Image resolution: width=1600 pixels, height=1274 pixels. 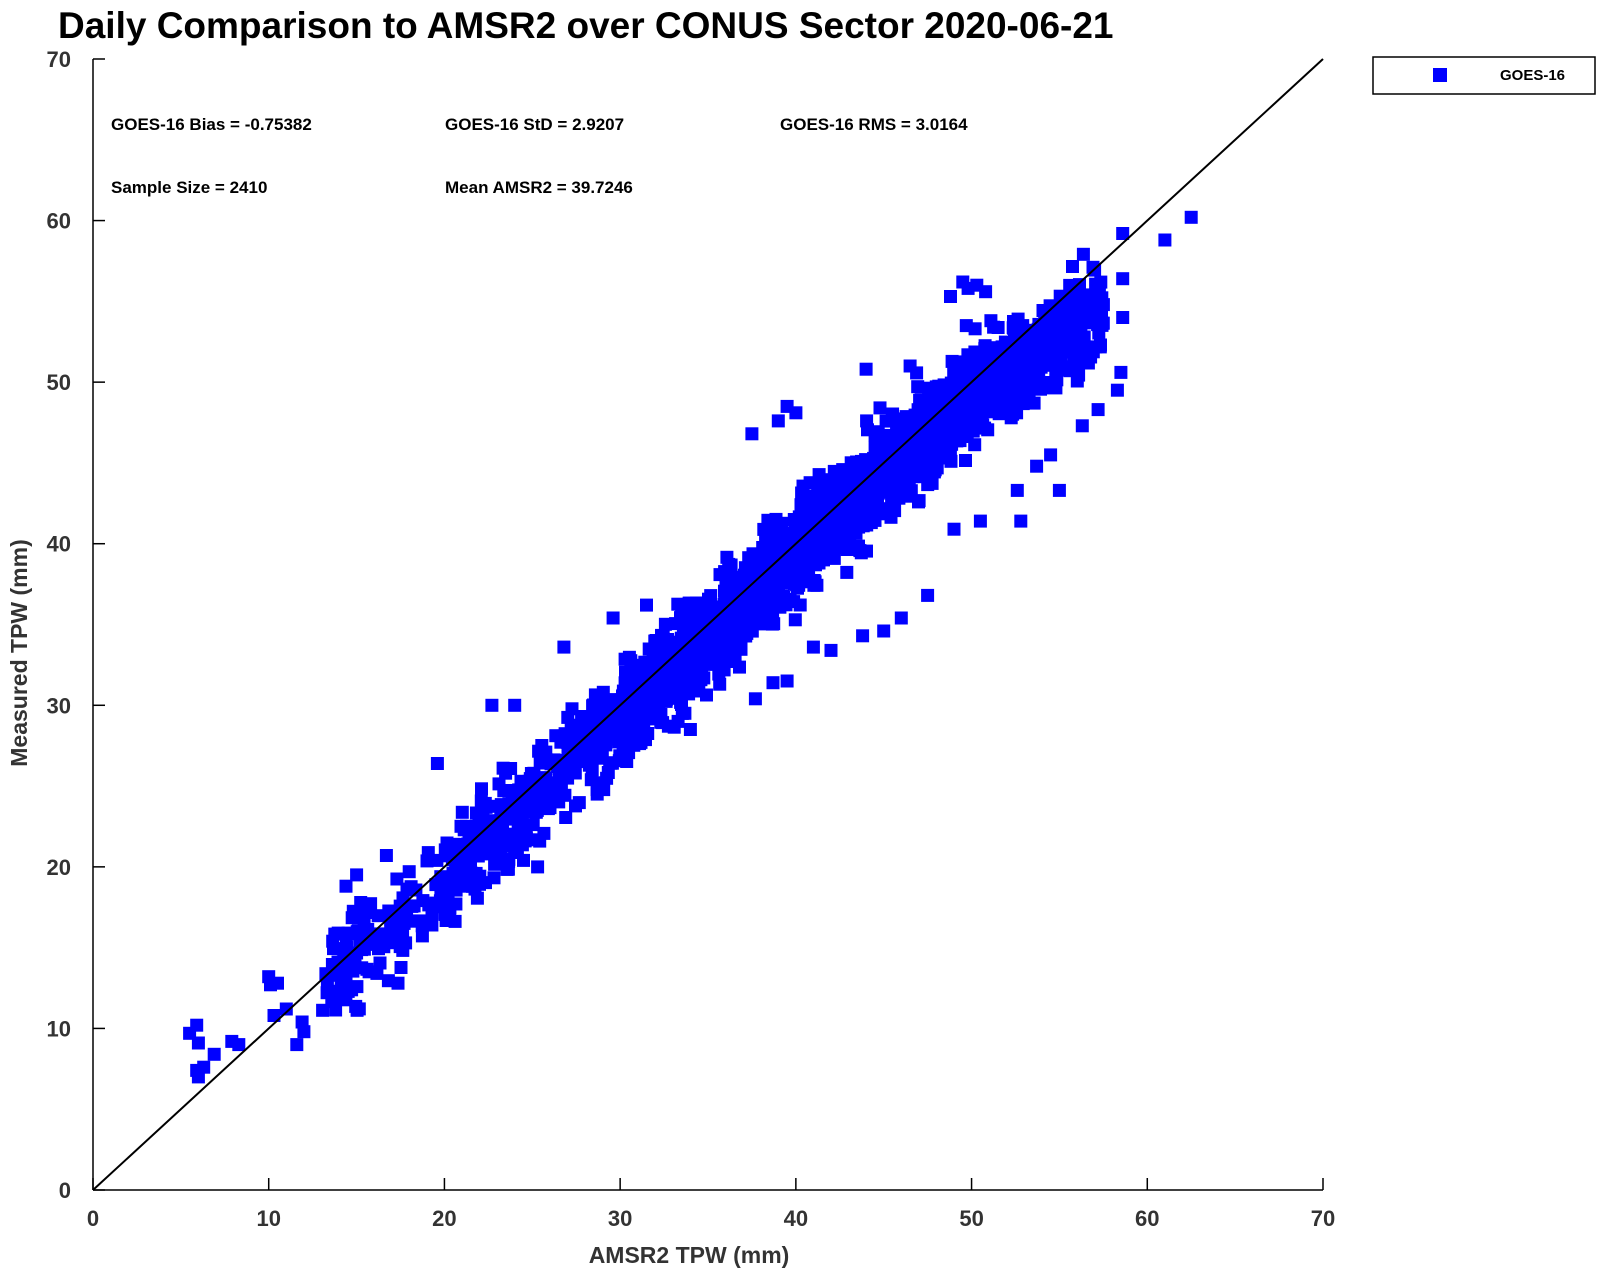 I want to click on y-tick-label: 0, so click(x=65, y=1190).